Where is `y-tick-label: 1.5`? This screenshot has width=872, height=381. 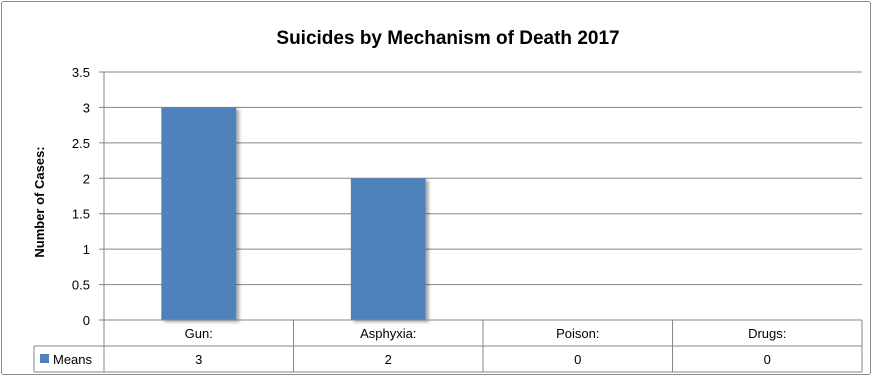
y-tick-label: 1.5 is located at coordinates (81, 214).